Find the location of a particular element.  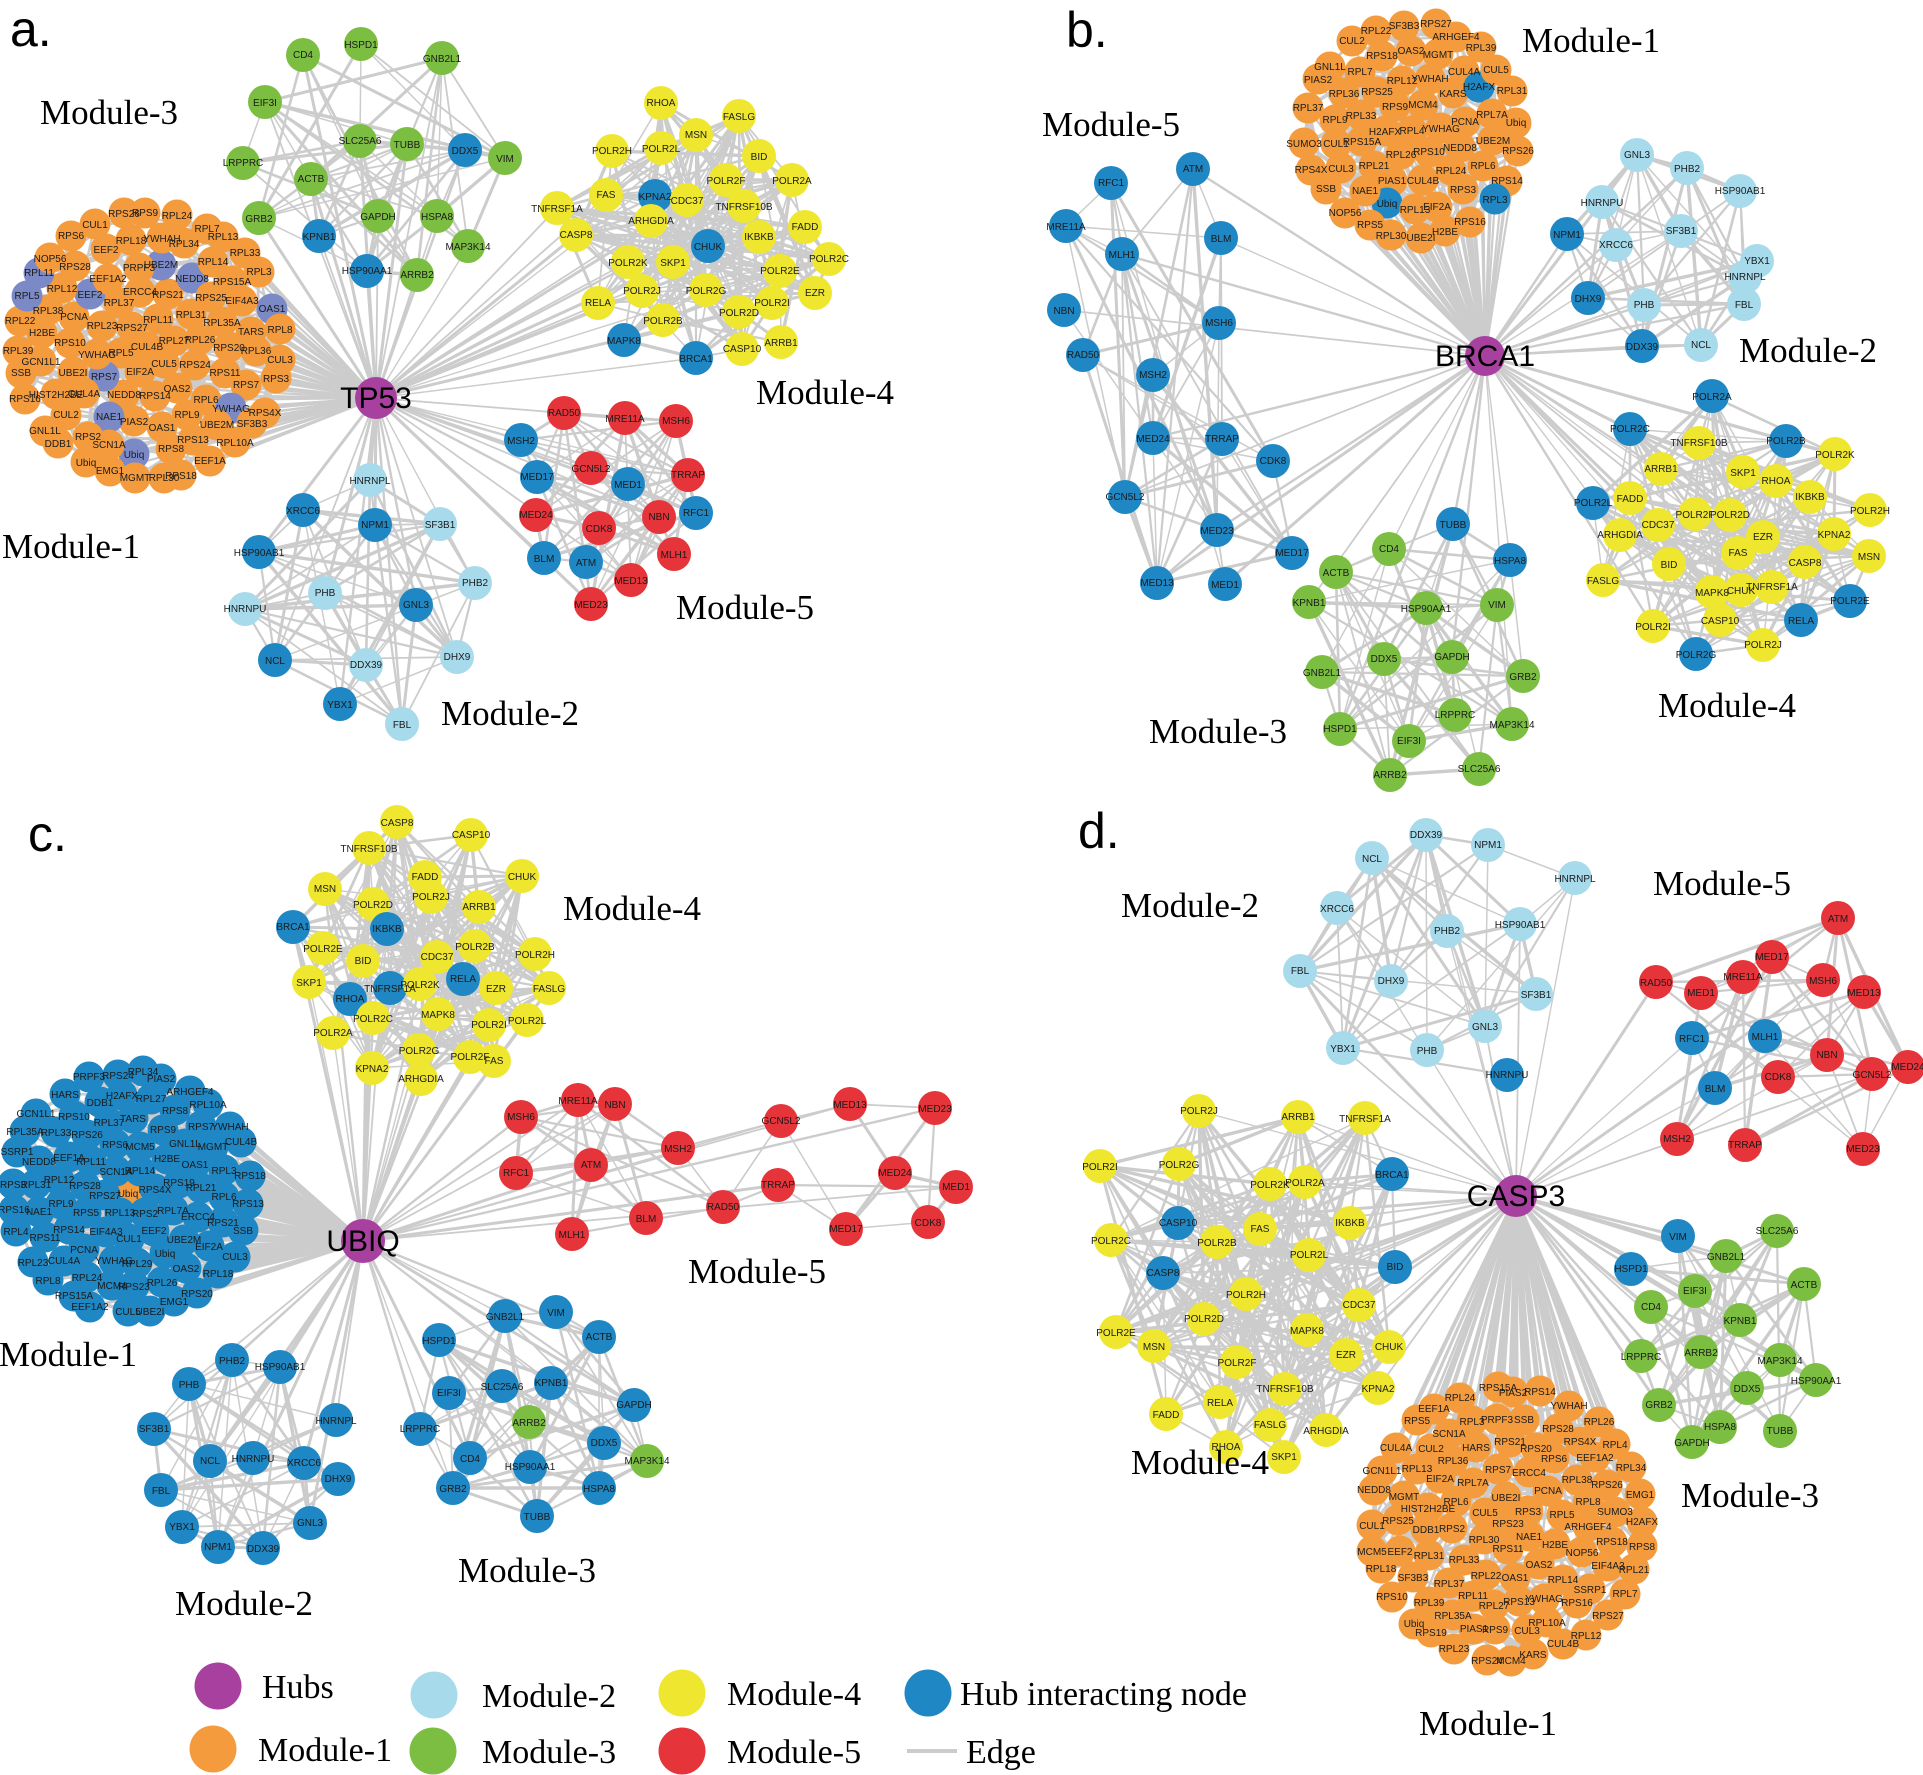

svg-text: Module-1 is located at coordinates (1591, 40).